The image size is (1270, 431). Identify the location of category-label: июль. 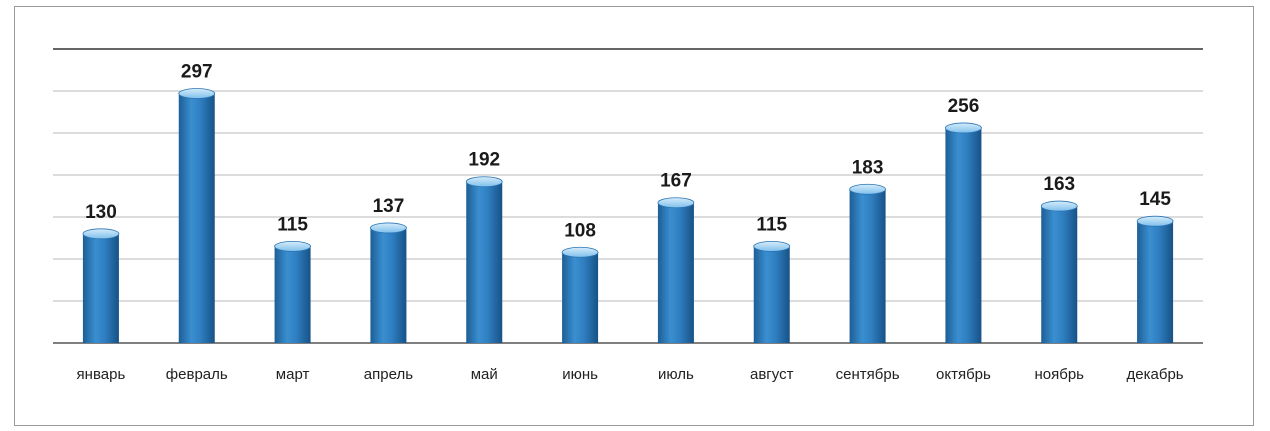
(676, 374).